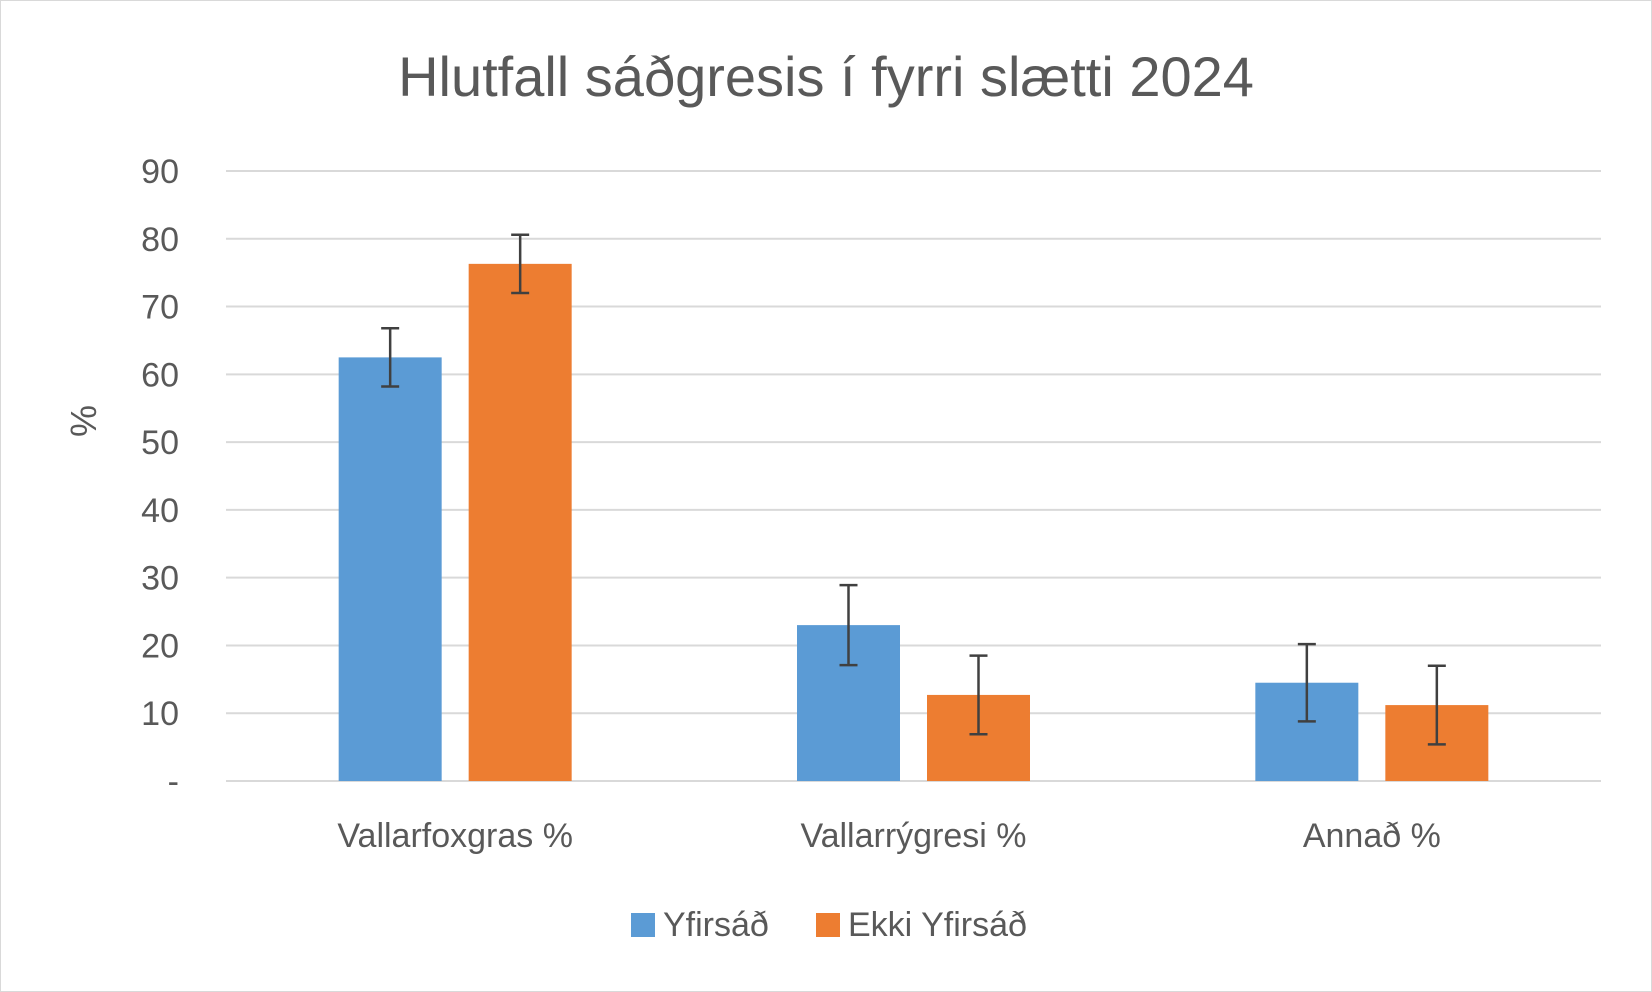  Describe the element at coordinates (937, 925) in the screenshot. I see `legend-label: Ekki Yfirsáð` at that location.